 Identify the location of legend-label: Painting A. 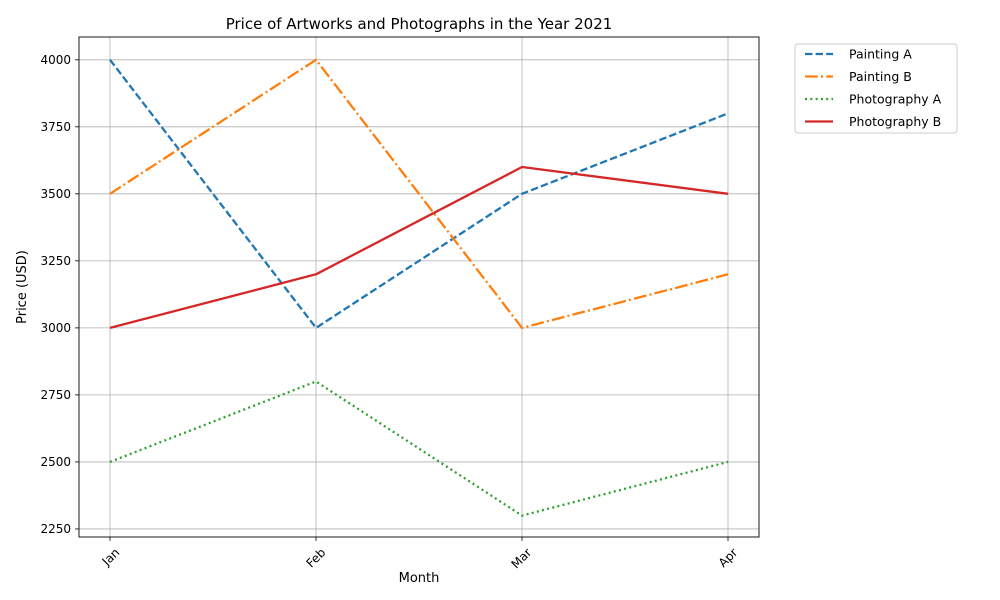
(880, 54).